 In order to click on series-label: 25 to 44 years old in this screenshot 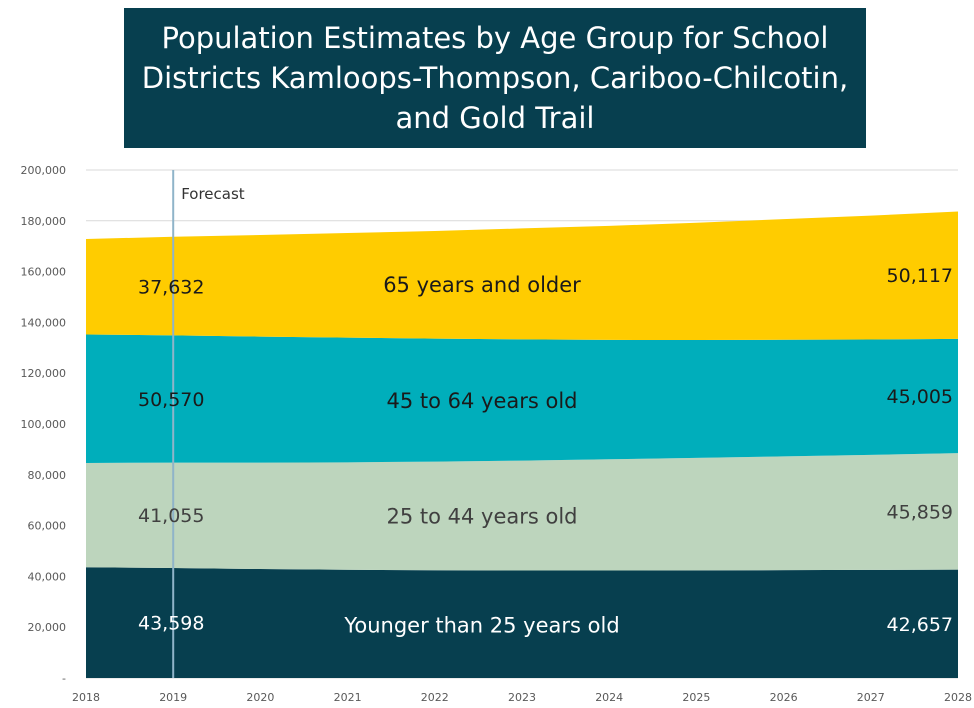, I will do `click(481, 517)`.